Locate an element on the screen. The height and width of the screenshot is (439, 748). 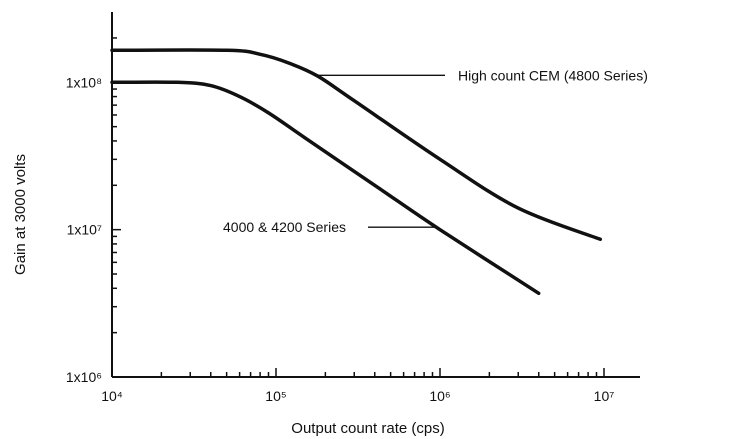
series-4000-4200-label: 4000 & 4200 Series is located at coordinates (284, 227).